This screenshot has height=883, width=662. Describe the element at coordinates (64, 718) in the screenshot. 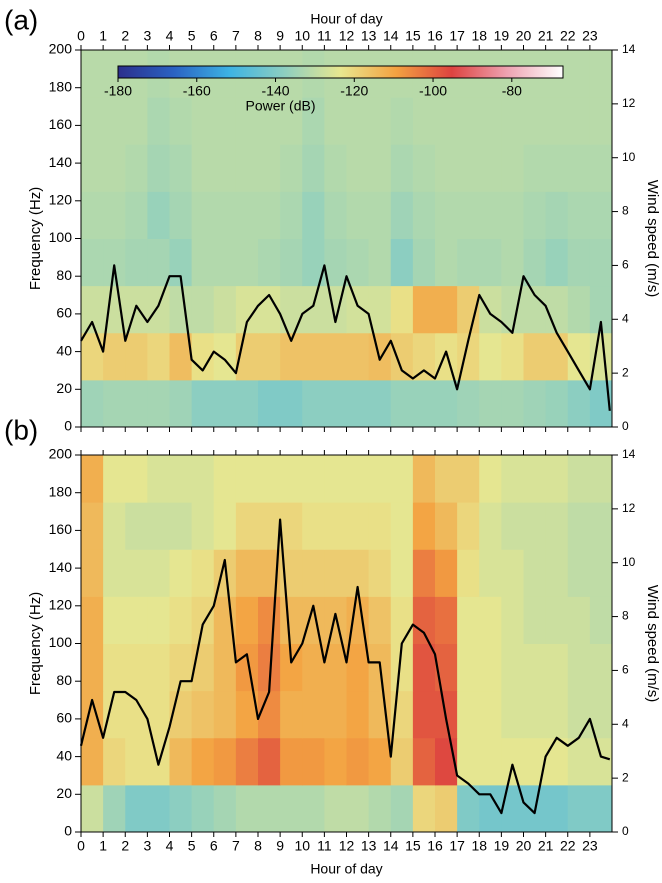

I see `y-tick-label: 60` at that location.